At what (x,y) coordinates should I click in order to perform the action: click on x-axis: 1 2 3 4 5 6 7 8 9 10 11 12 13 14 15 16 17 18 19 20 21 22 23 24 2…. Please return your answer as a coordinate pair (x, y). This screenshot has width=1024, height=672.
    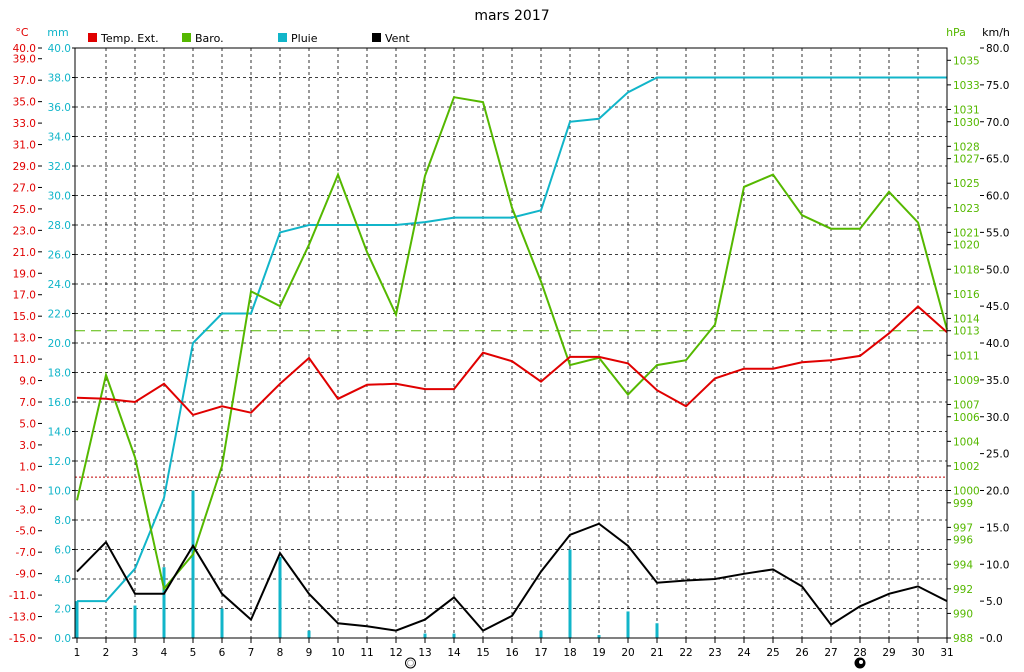
    Looking at the image, I should click on (514, 648).